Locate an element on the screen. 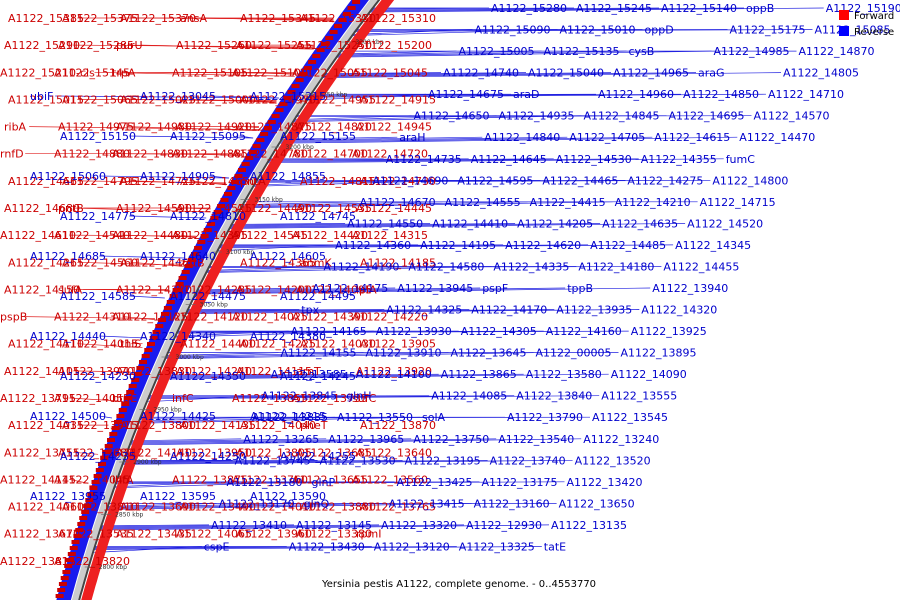 Image resolution: width=900 pixels, height=600 pixels. reverse-gene-label: A1122_14905 is located at coordinates (178, 176).